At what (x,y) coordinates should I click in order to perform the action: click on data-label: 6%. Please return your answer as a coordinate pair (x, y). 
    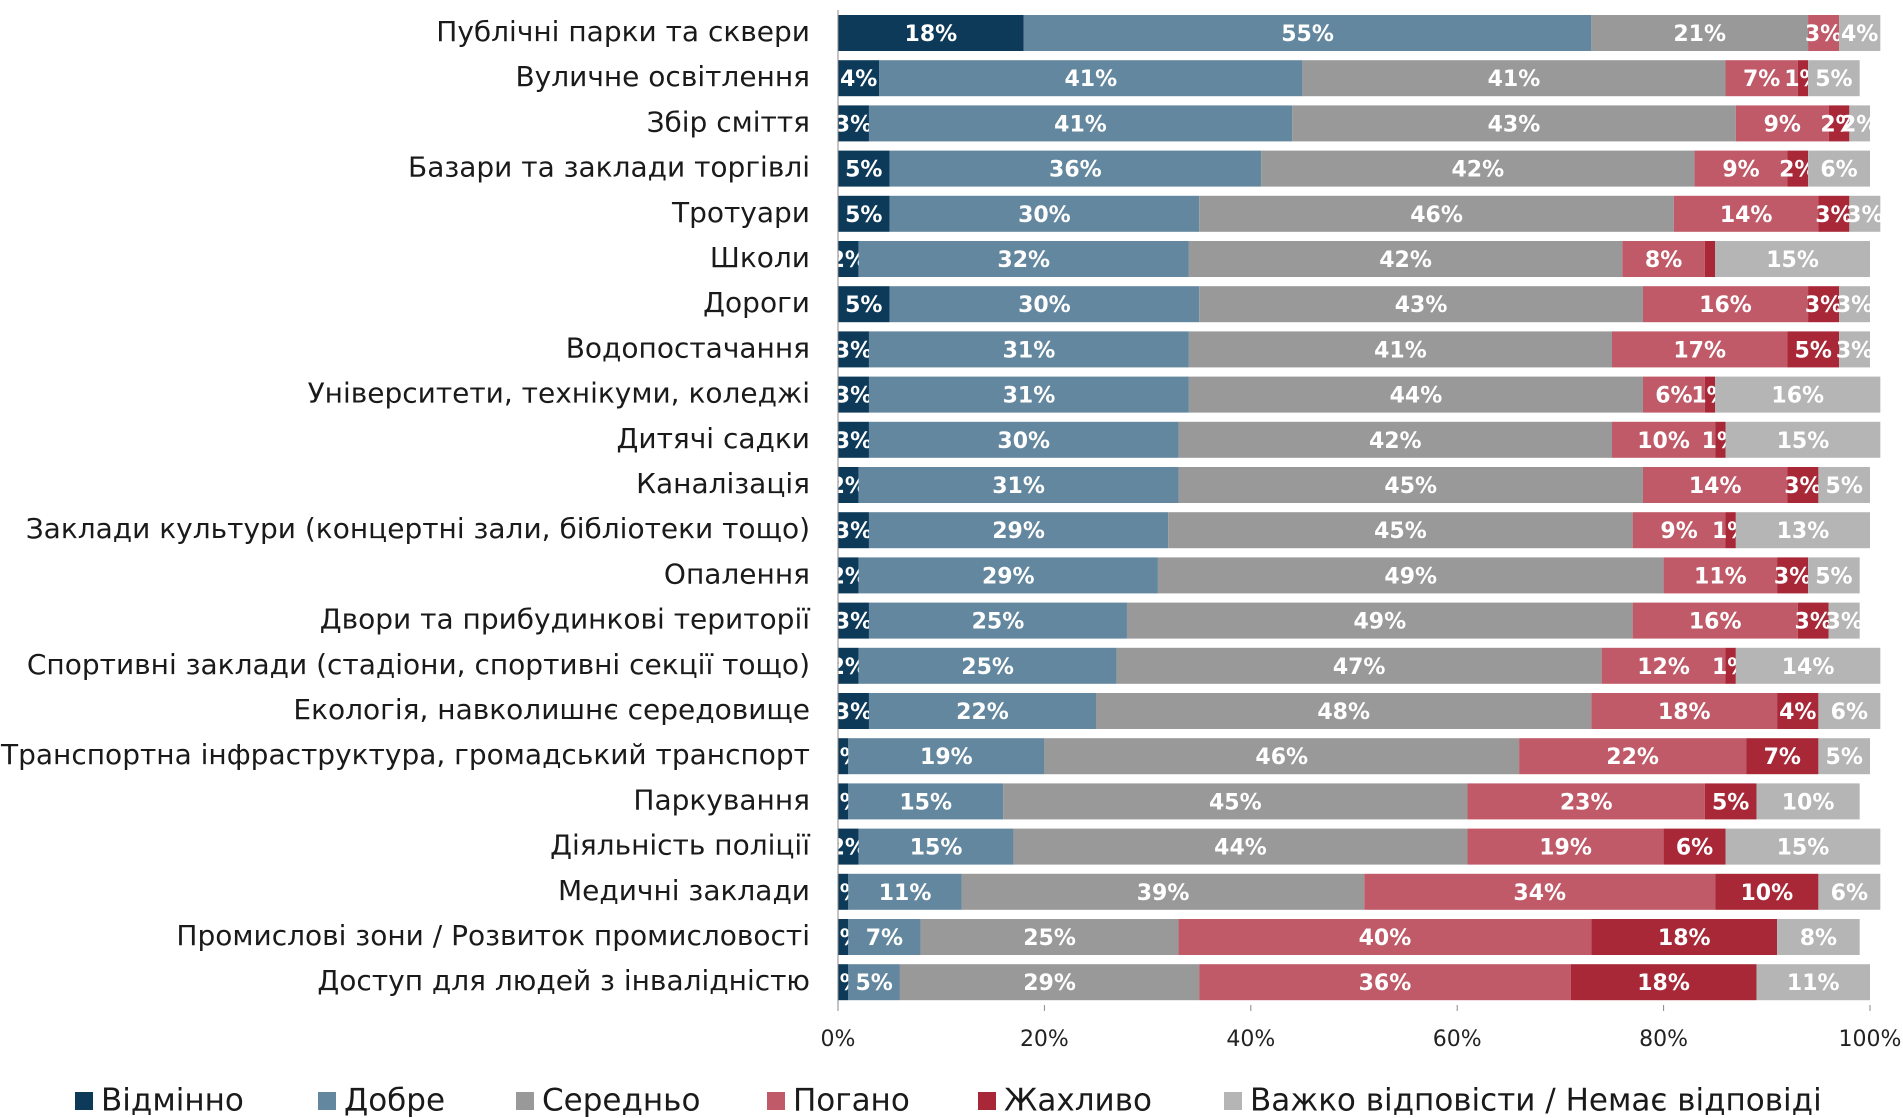
    Looking at the image, I should click on (1694, 848).